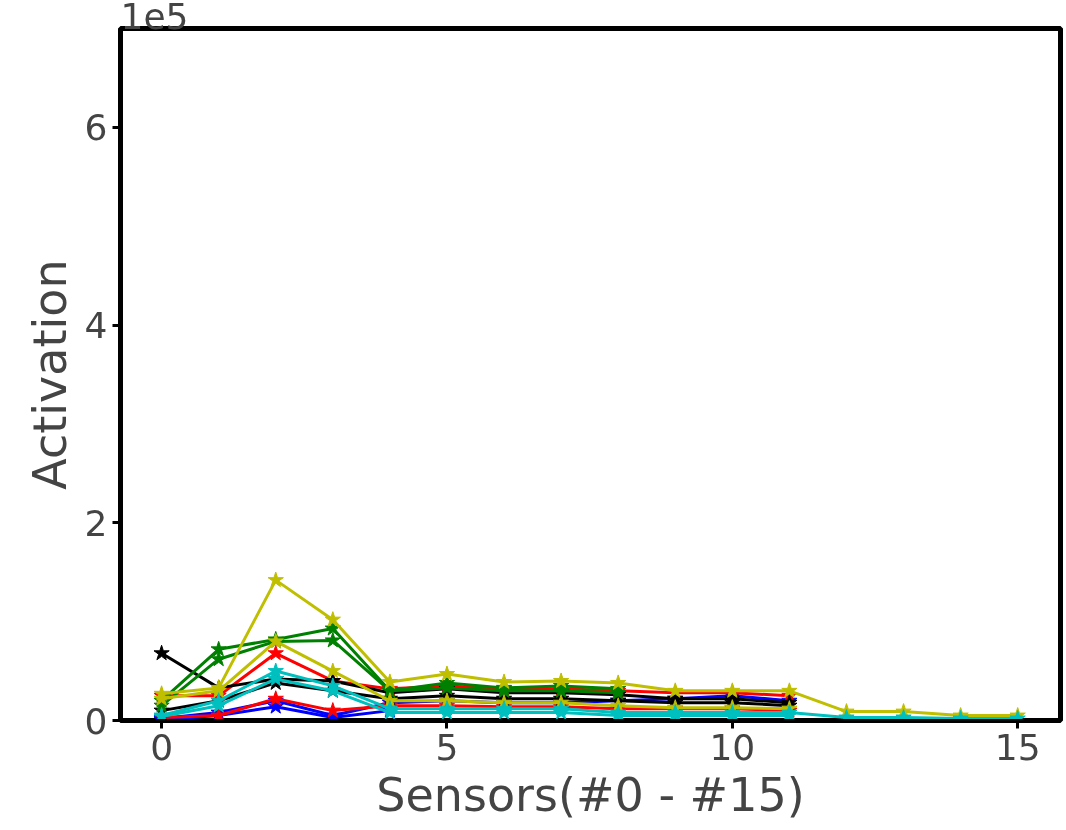  Describe the element at coordinates (96, 721) in the screenshot. I see `y-tick-label: 0` at that location.